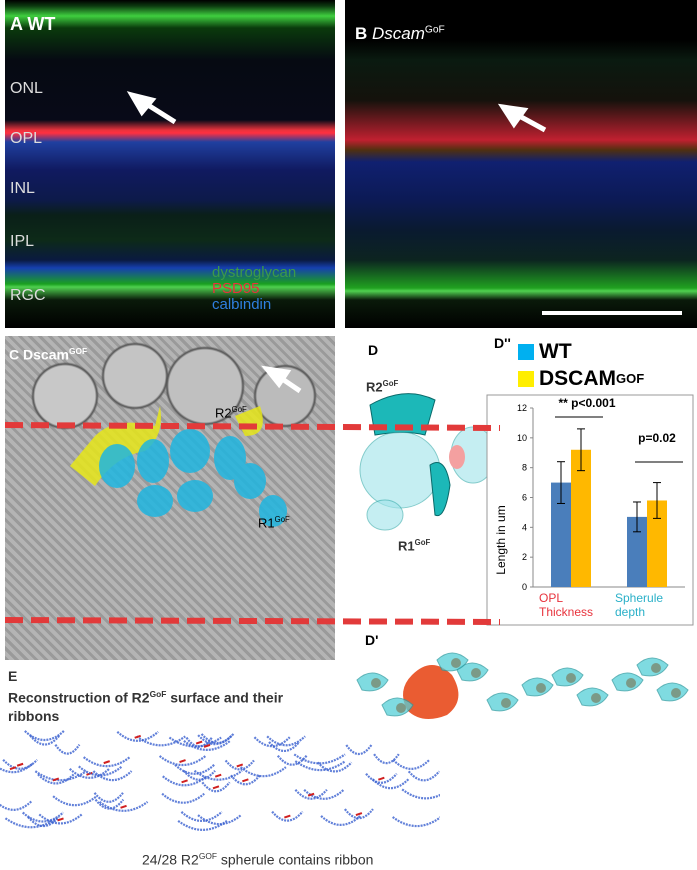 This screenshot has width=697, height=870. I want to click on reconstruction-row, so click(522, 685).